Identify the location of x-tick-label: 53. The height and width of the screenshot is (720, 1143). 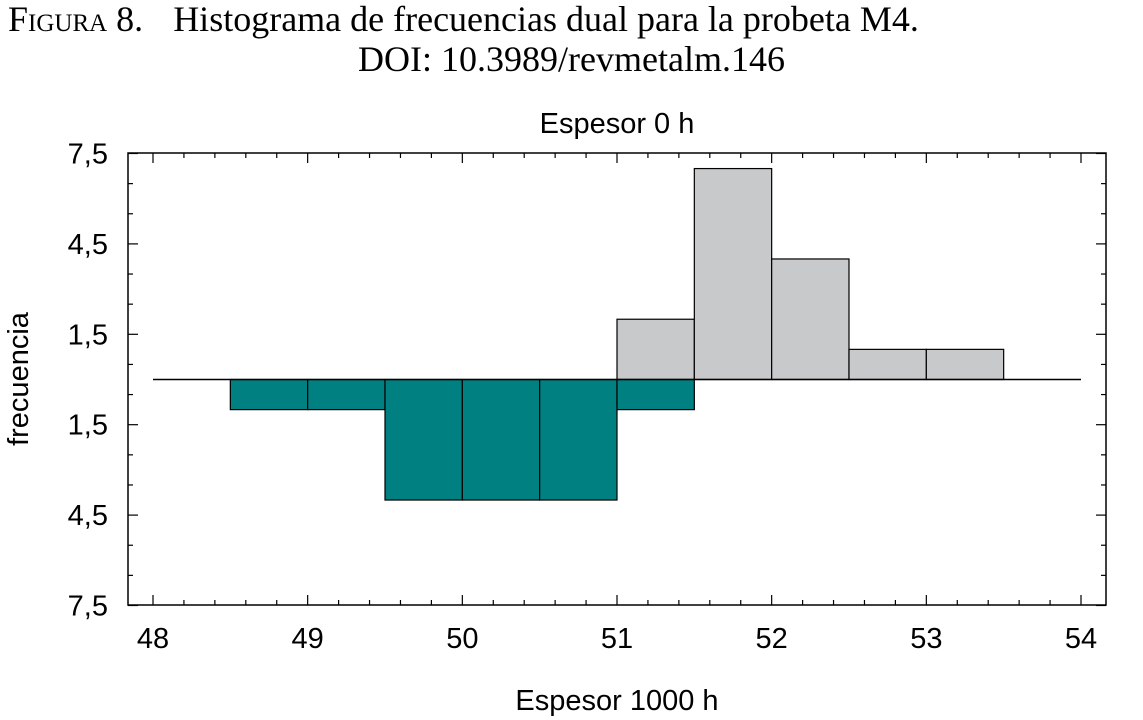
(926, 639).